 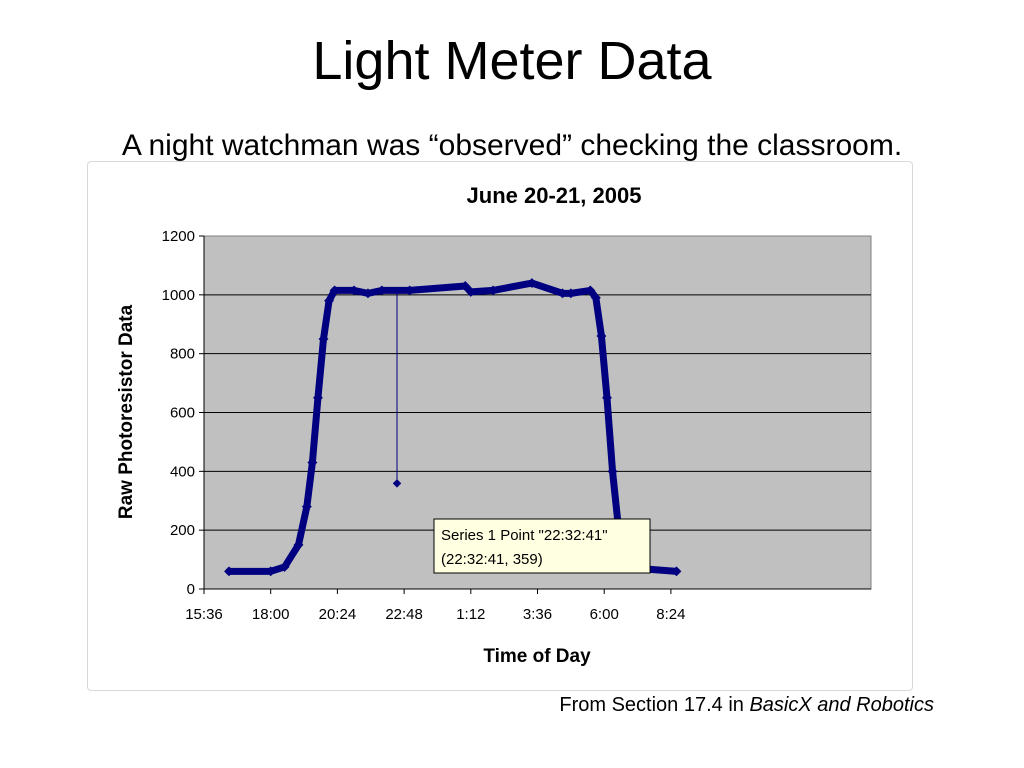 What do you see at coordinates (604, 614) in the screenshot?
I see `x-tick-label: 6:00` at bounding box center [604, 614].